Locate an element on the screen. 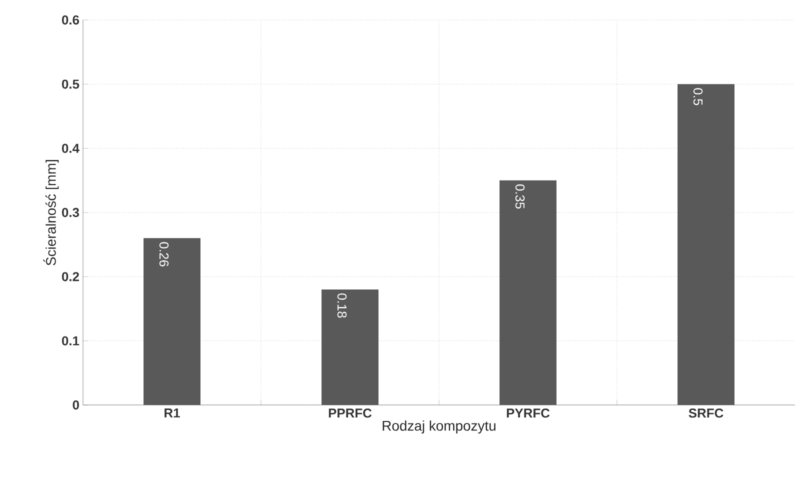 The image size is (796, 481). x-axis-title: Rodzaj kompozytu is located at coordinates (439, 427).